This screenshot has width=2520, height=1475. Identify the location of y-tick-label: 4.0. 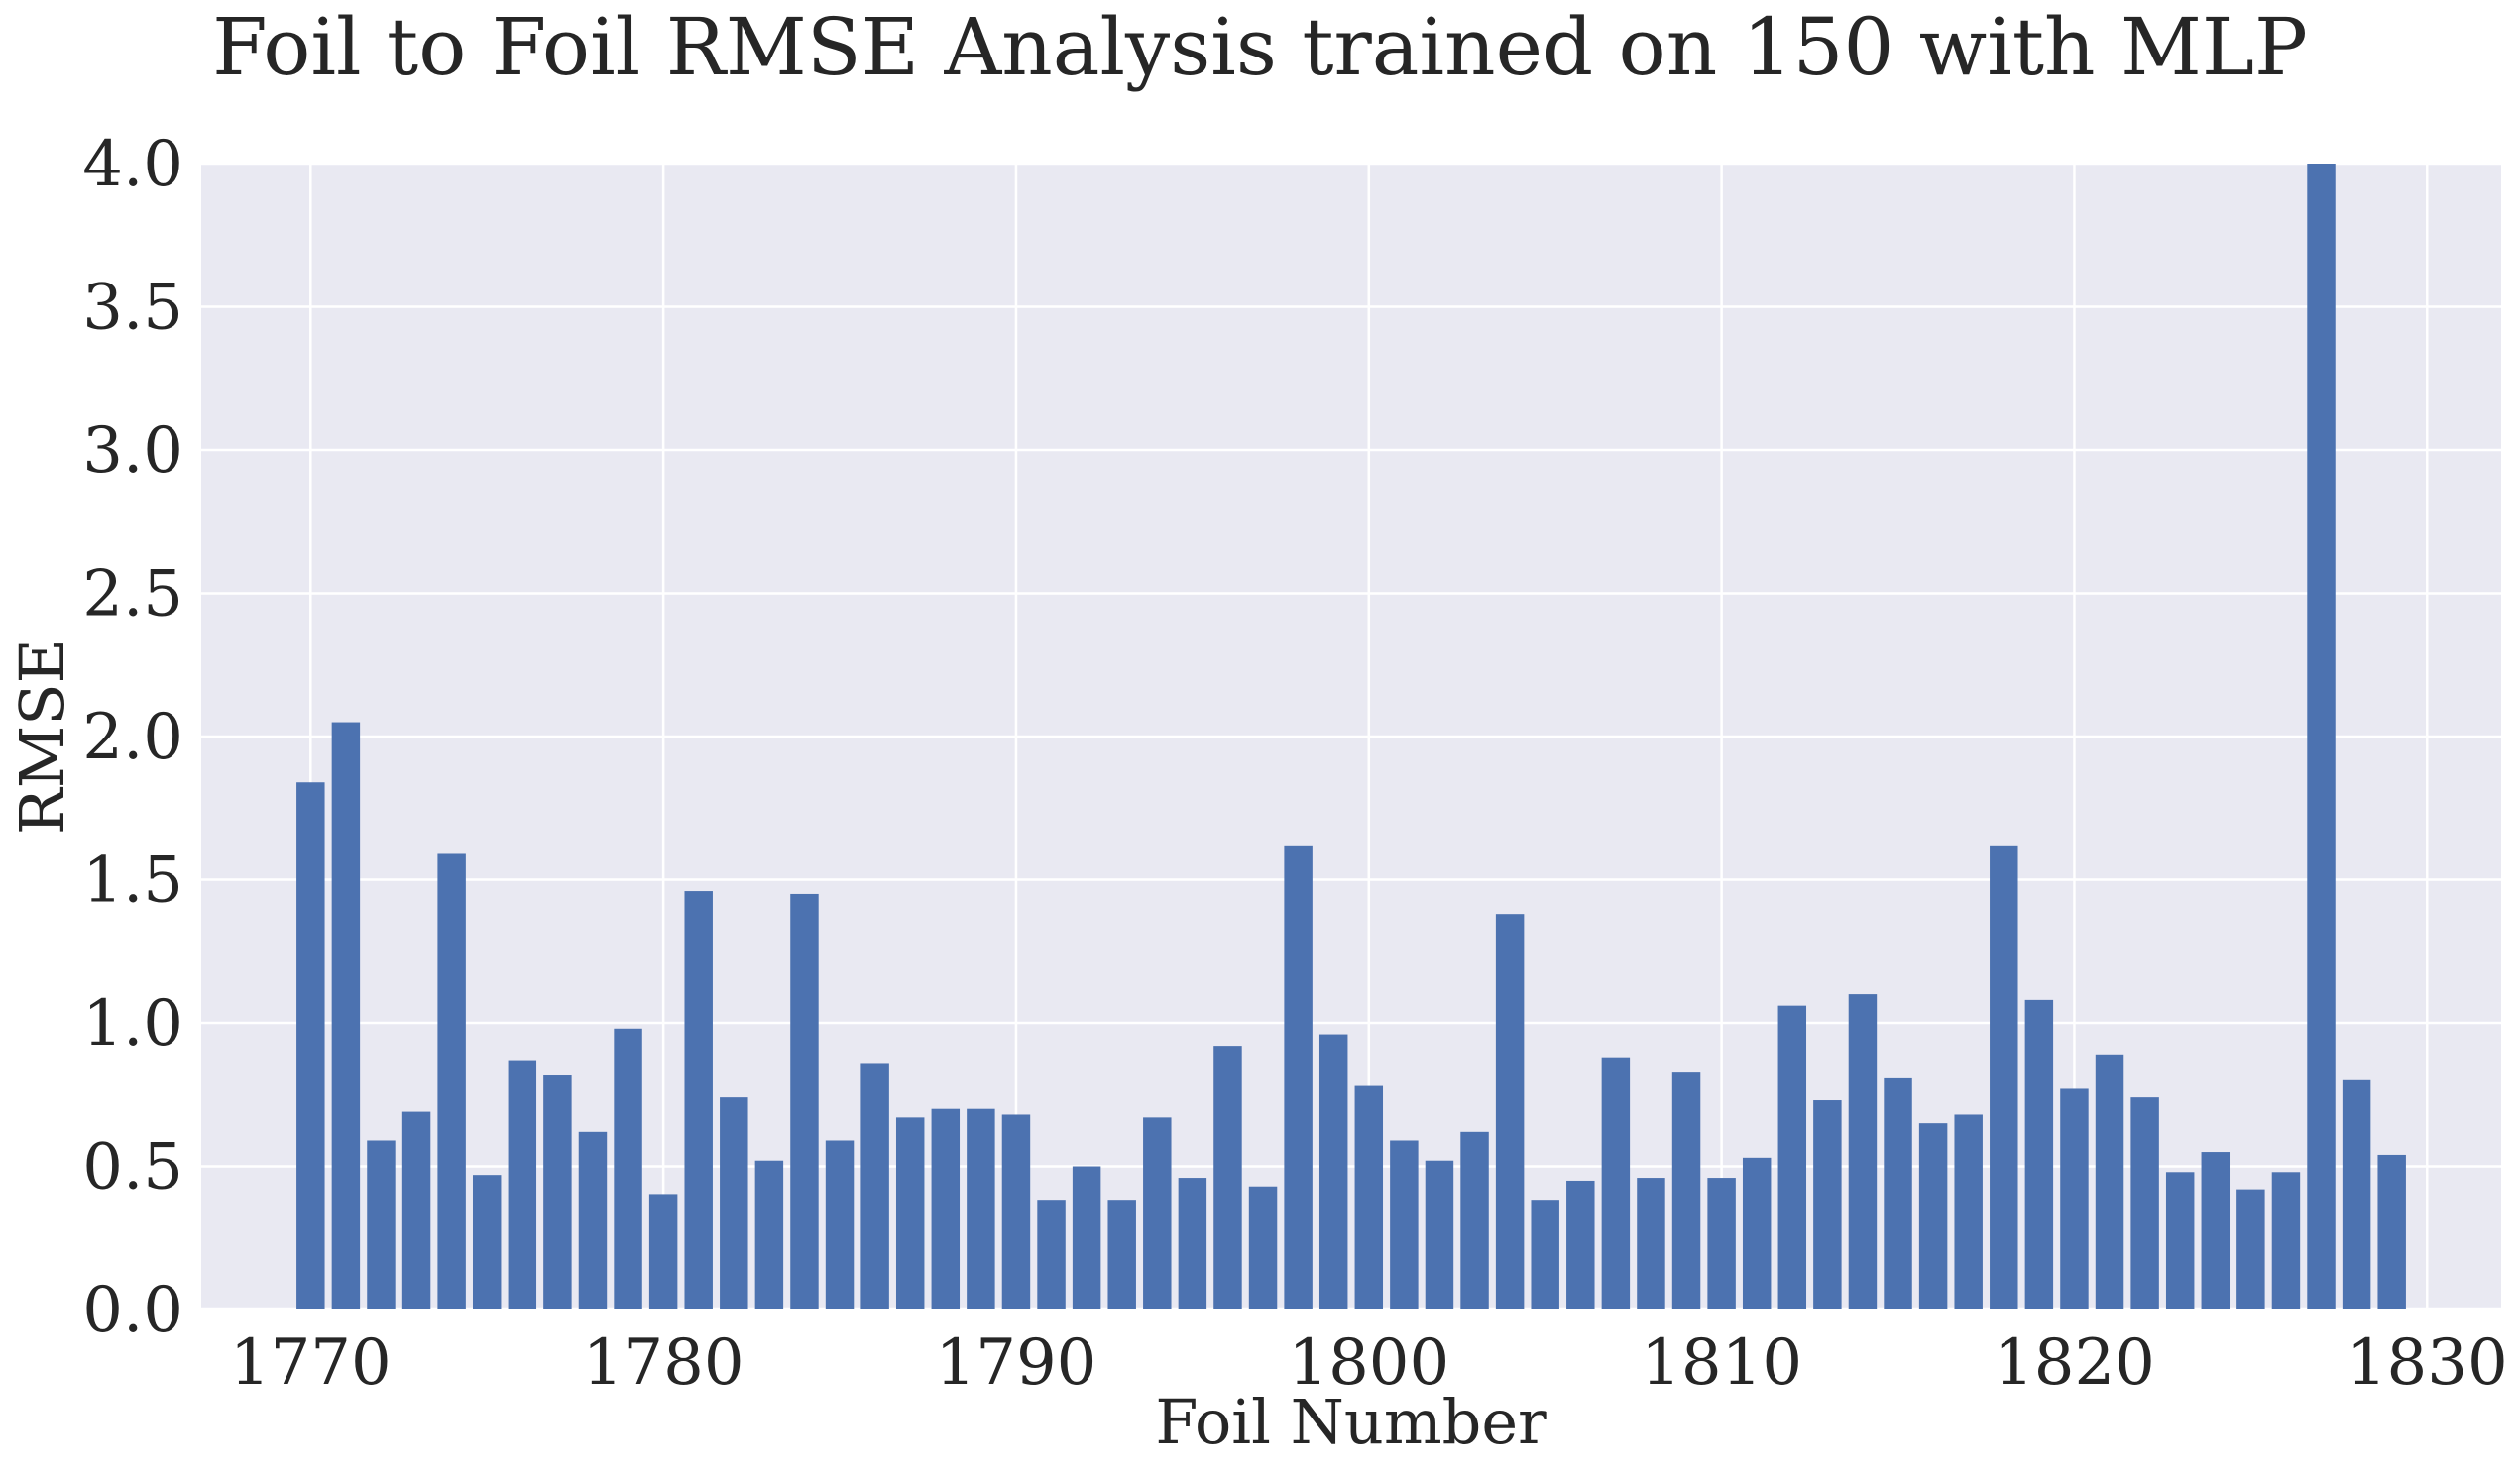
(132, 164).